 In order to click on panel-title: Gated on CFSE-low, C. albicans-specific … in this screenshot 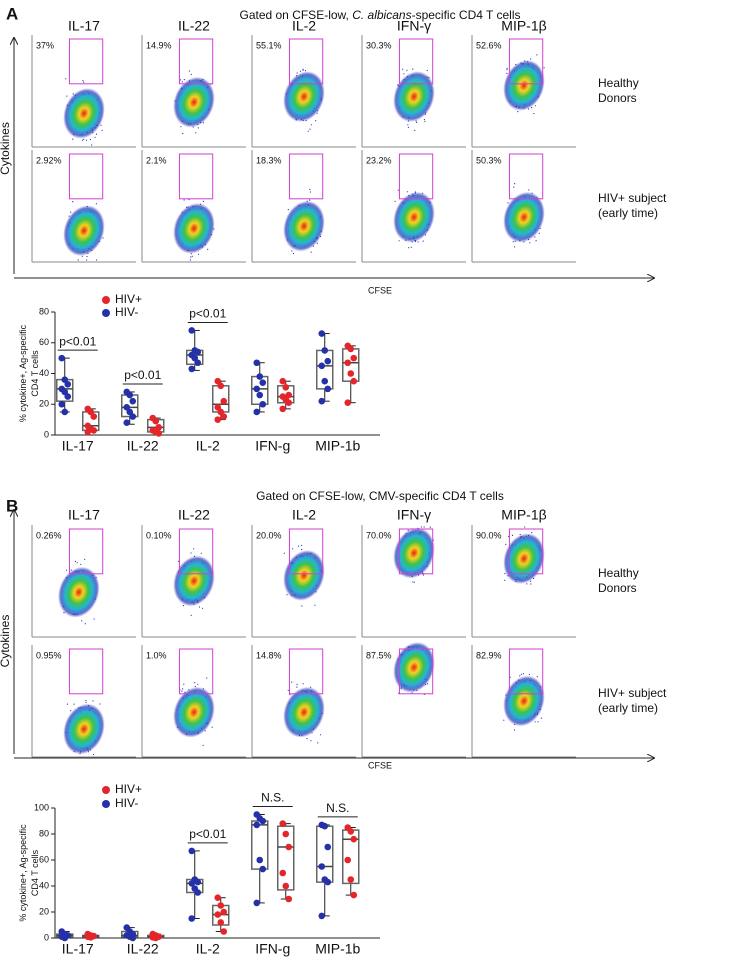, I will do `click(379, 15)`.